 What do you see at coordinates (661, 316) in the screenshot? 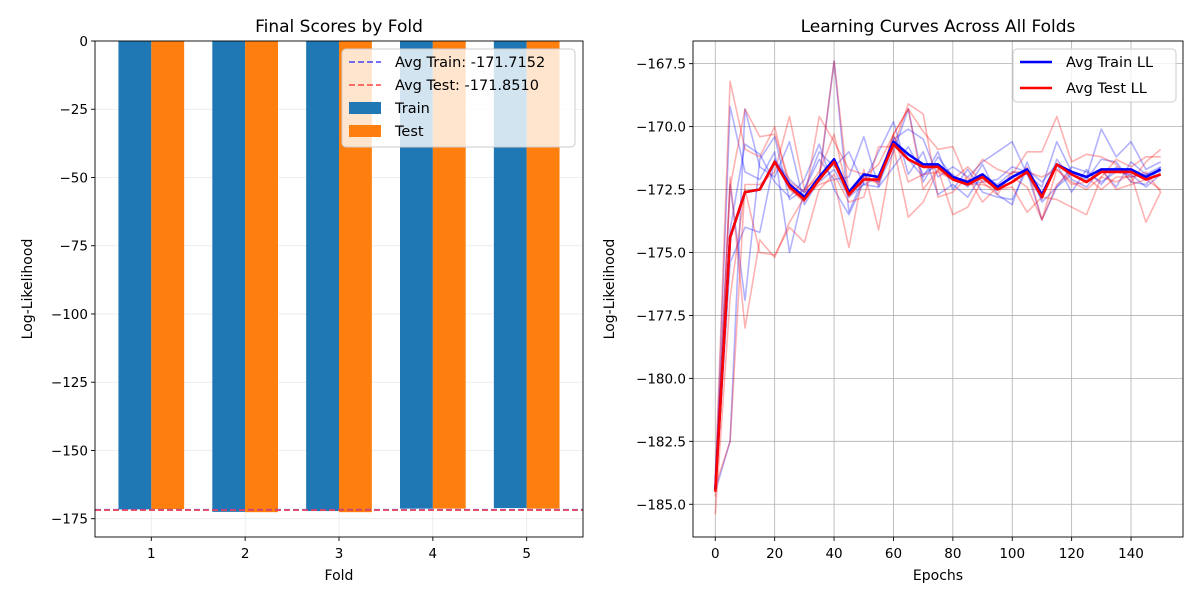
I see `y-tick-label: −177.5` at bounding box center [661, 316].